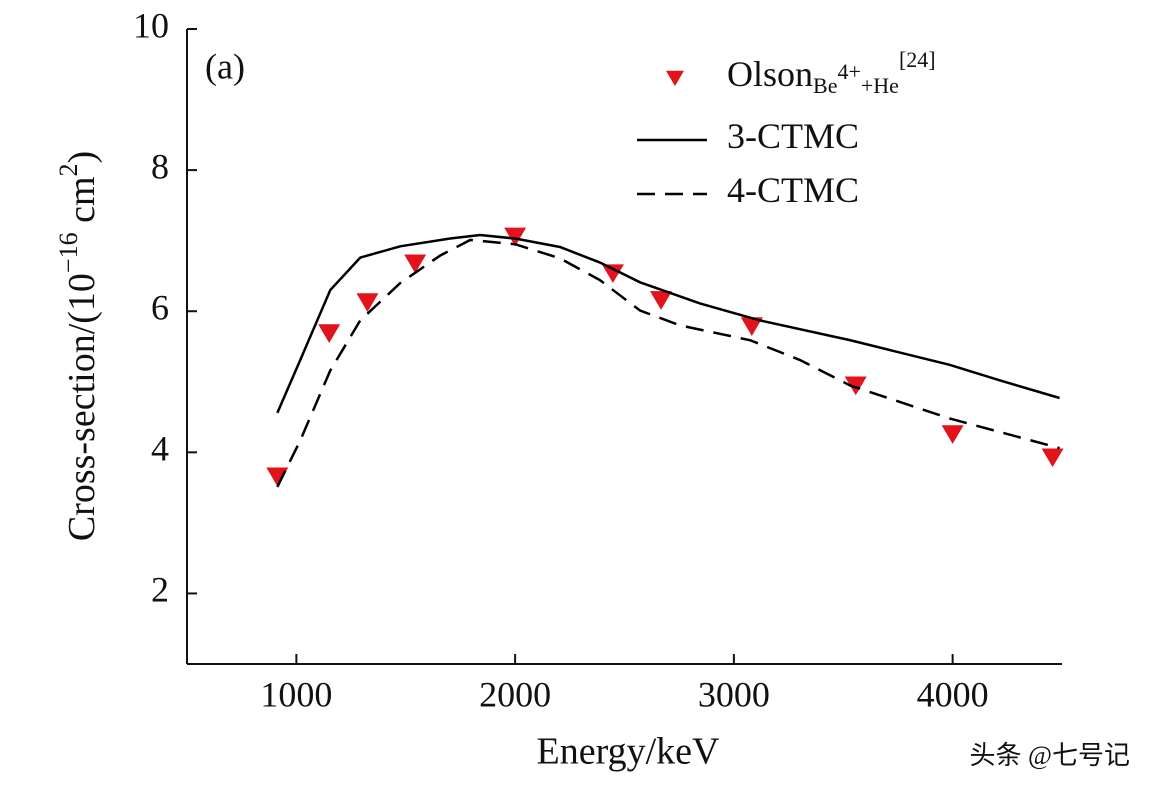 The width and height of the screenshot is (1154, 794). I want to click on y-tick-label: 8, so click(160, 166).